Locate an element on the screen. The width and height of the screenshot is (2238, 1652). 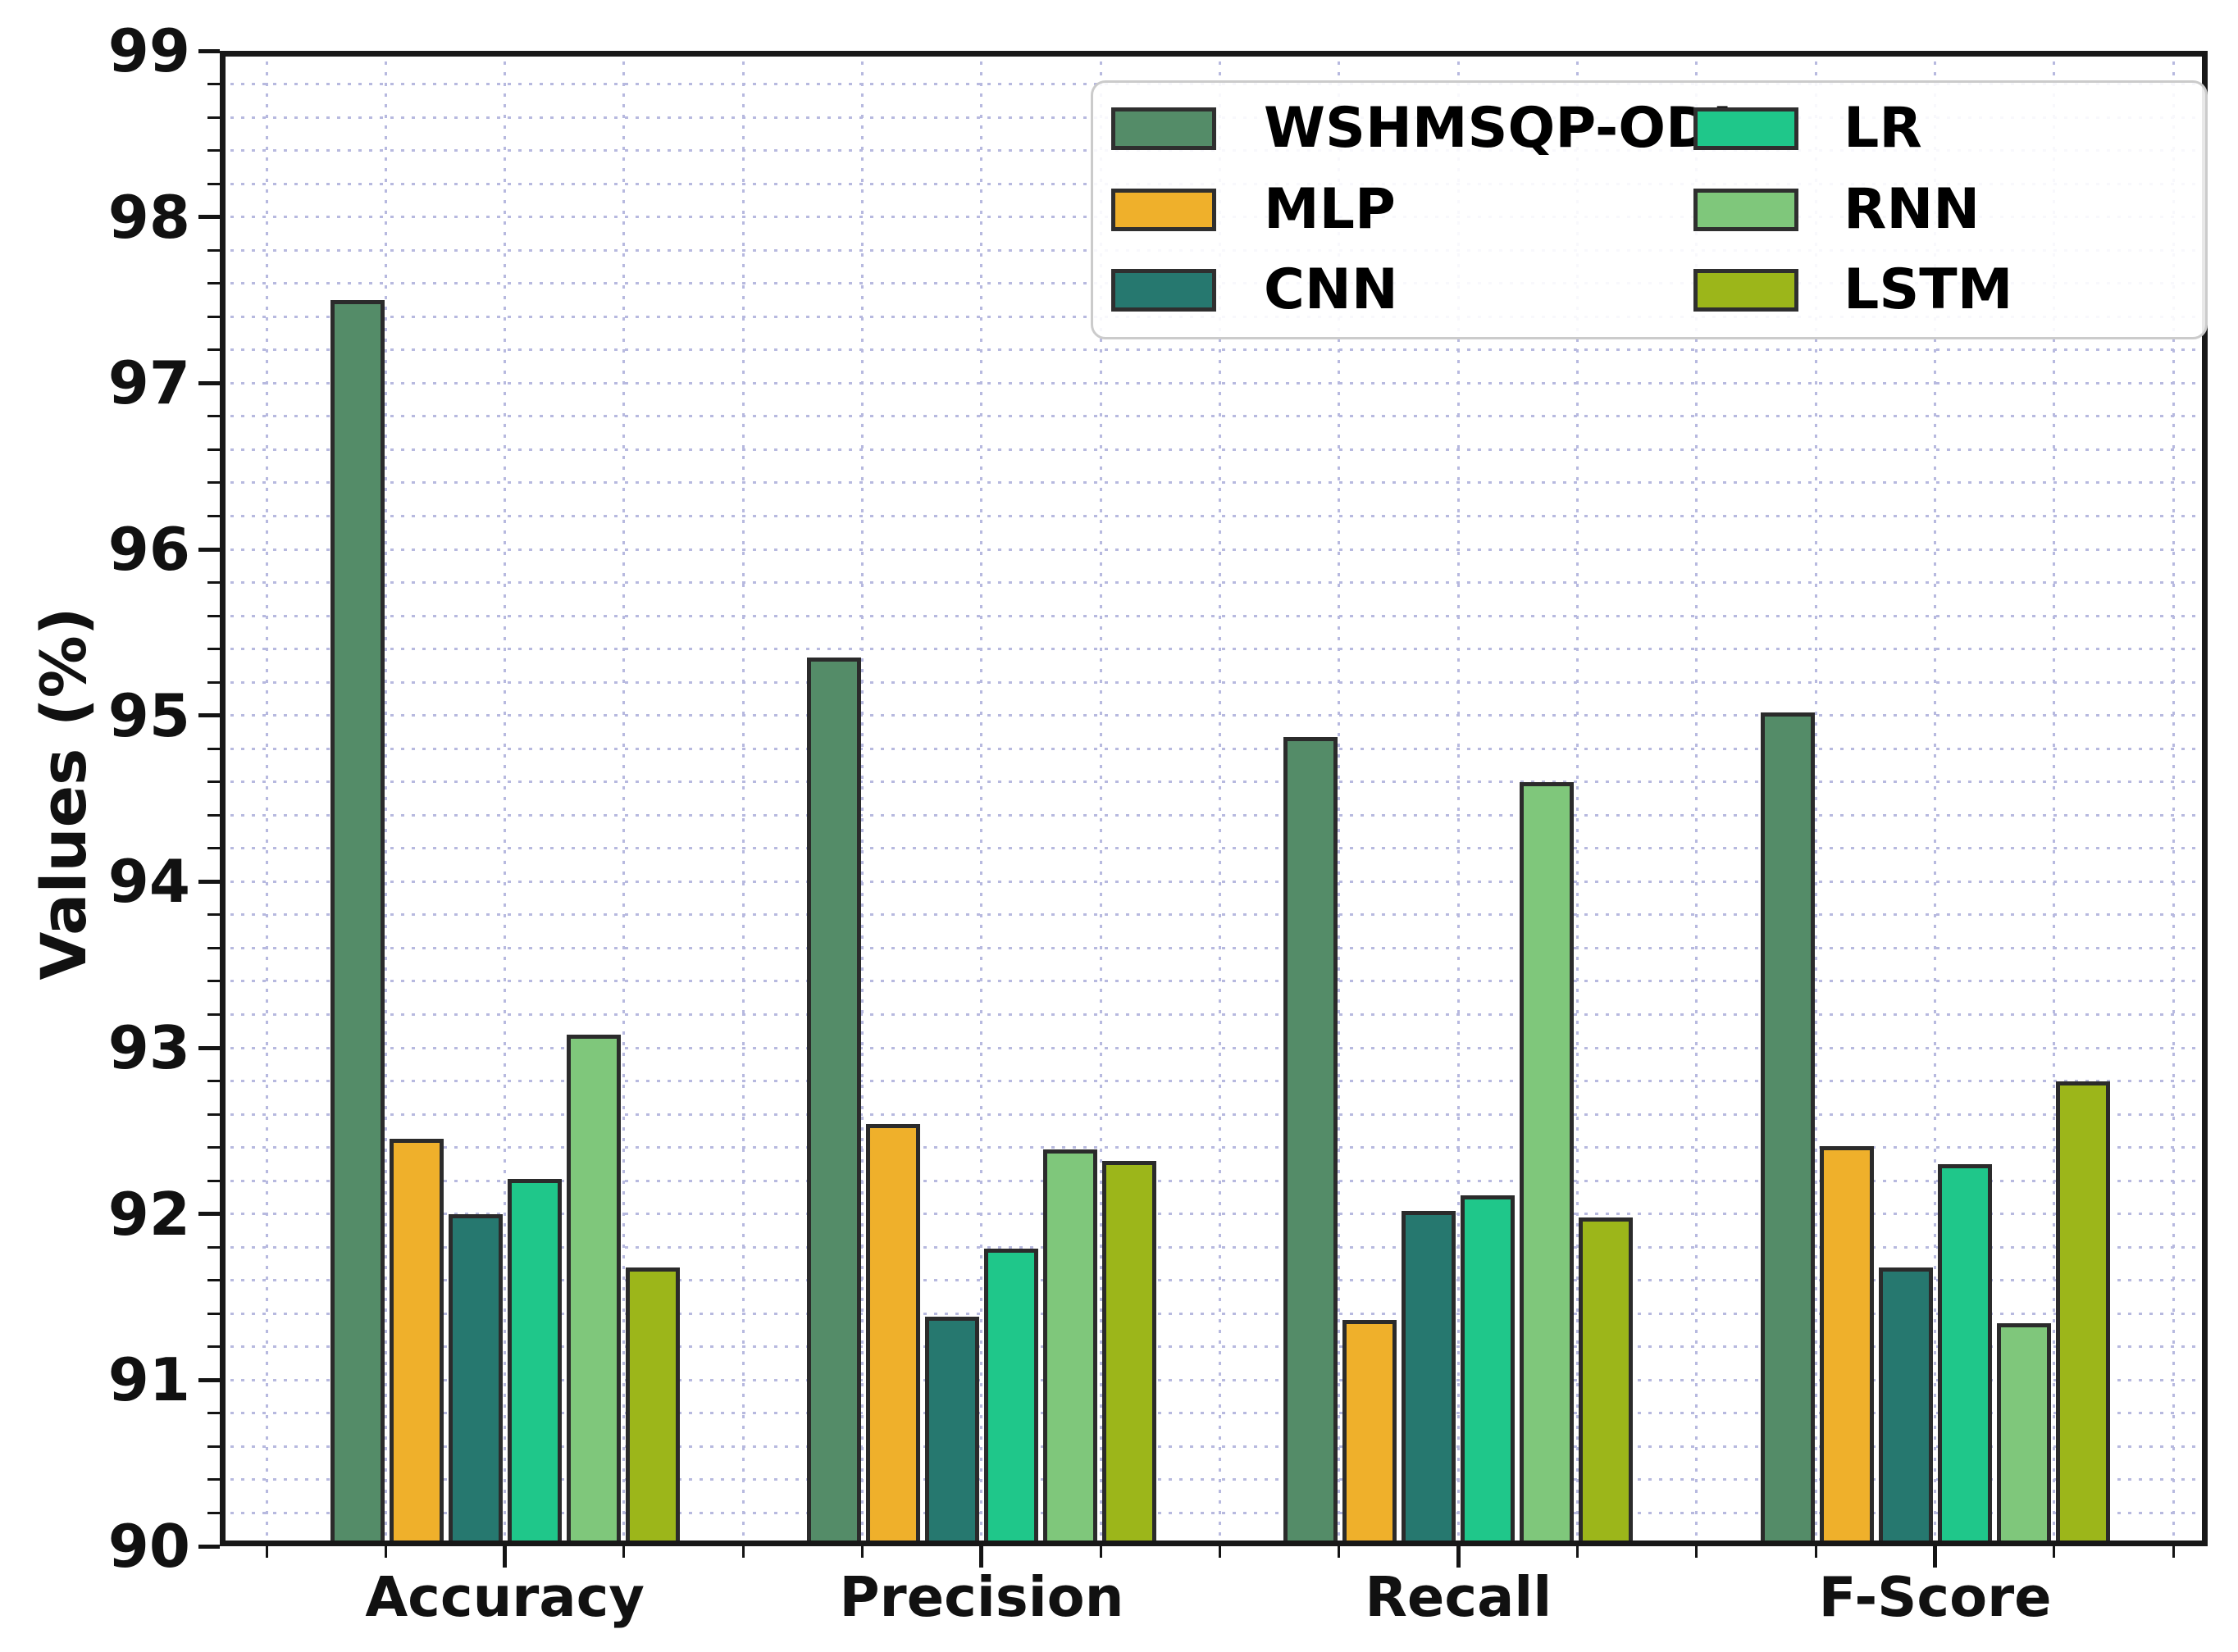
legend-label-mlp: MLP is located at coordinates (1330, 209).